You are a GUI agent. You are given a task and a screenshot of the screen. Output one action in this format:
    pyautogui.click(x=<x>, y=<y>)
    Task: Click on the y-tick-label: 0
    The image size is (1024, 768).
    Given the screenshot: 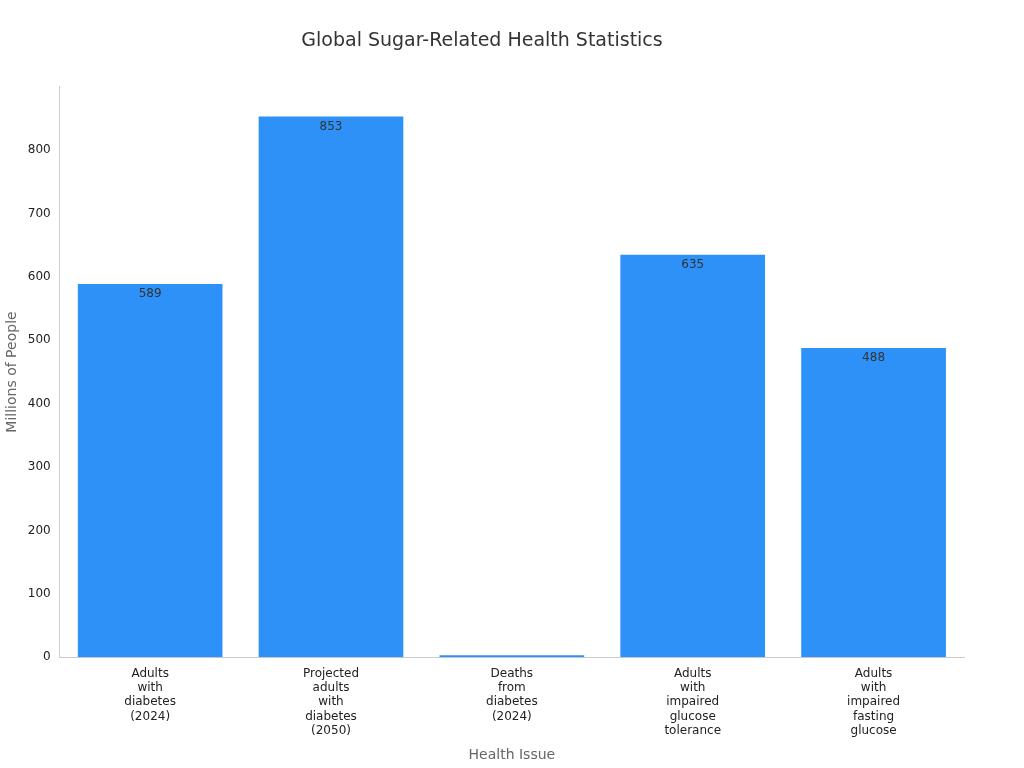 What is the action you would take?
    pyautogui.click(x=47, y=656)
    